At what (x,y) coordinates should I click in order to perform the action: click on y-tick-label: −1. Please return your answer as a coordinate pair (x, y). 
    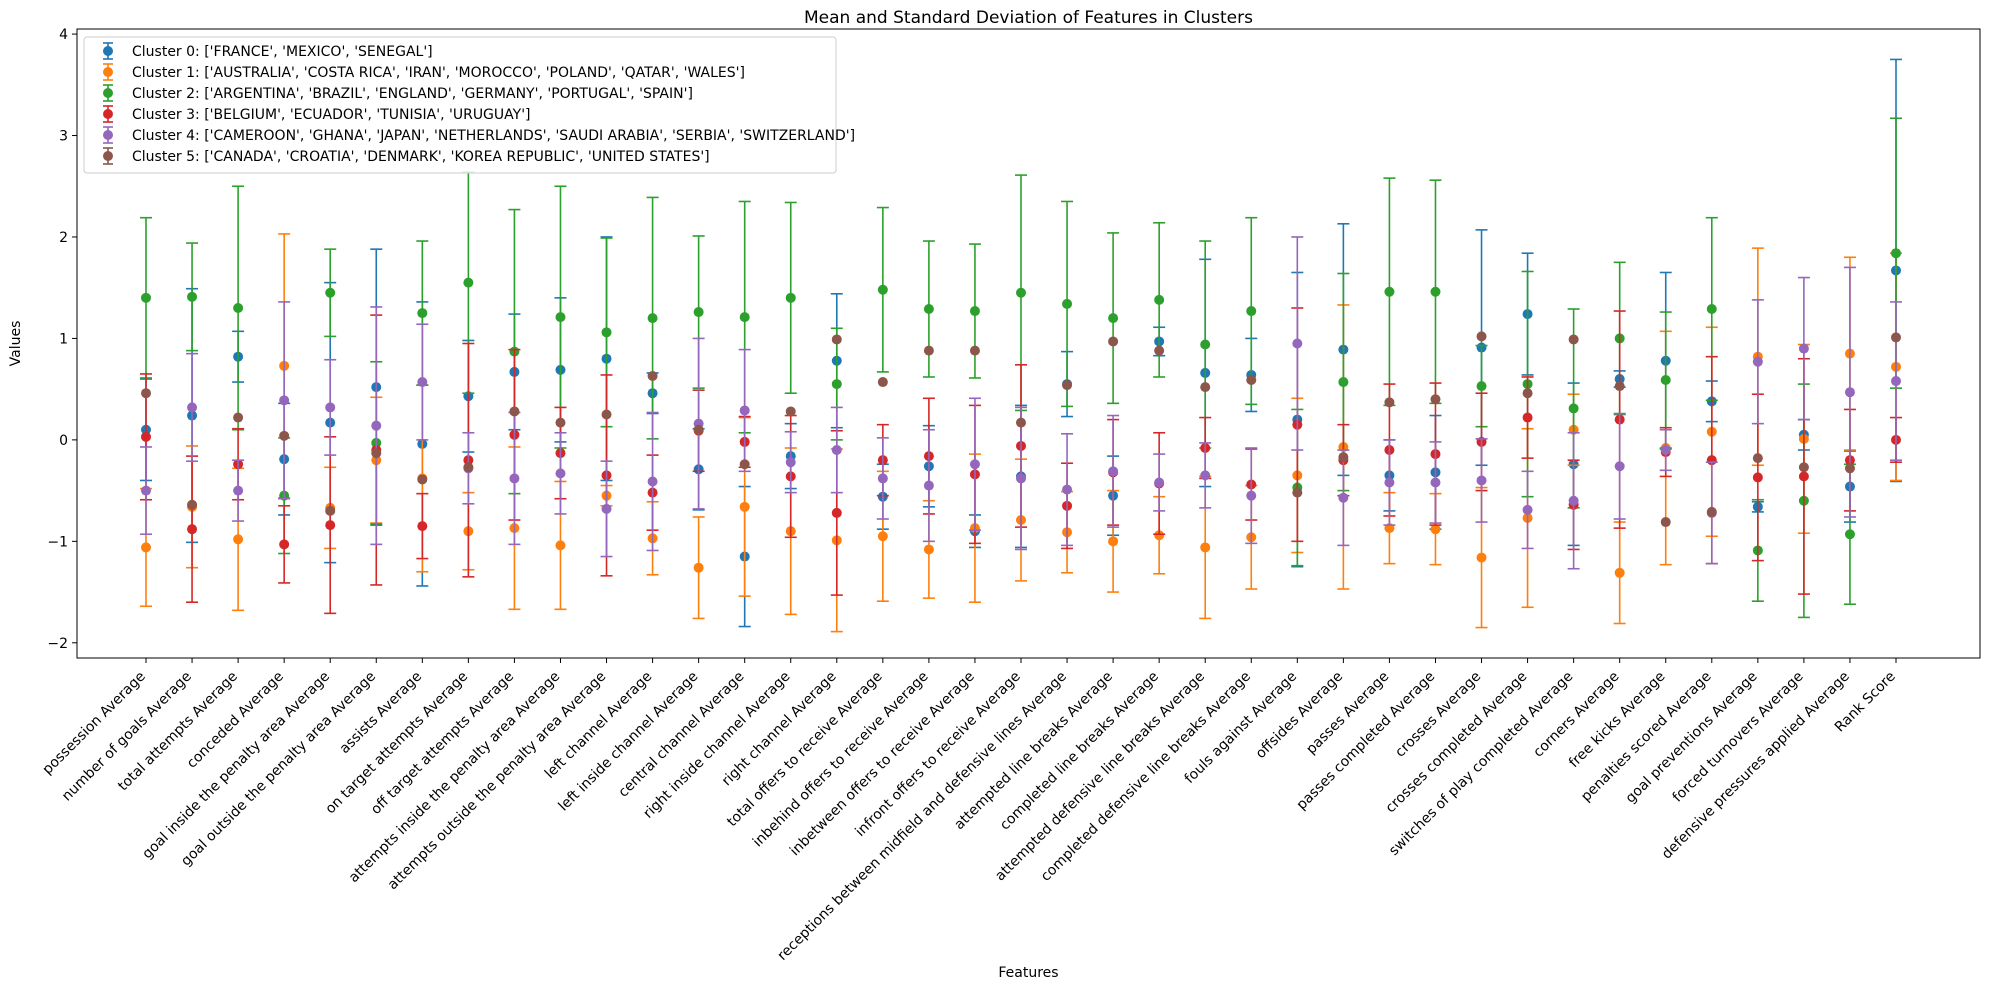
    Looking at the image, I should click on (57, 542).